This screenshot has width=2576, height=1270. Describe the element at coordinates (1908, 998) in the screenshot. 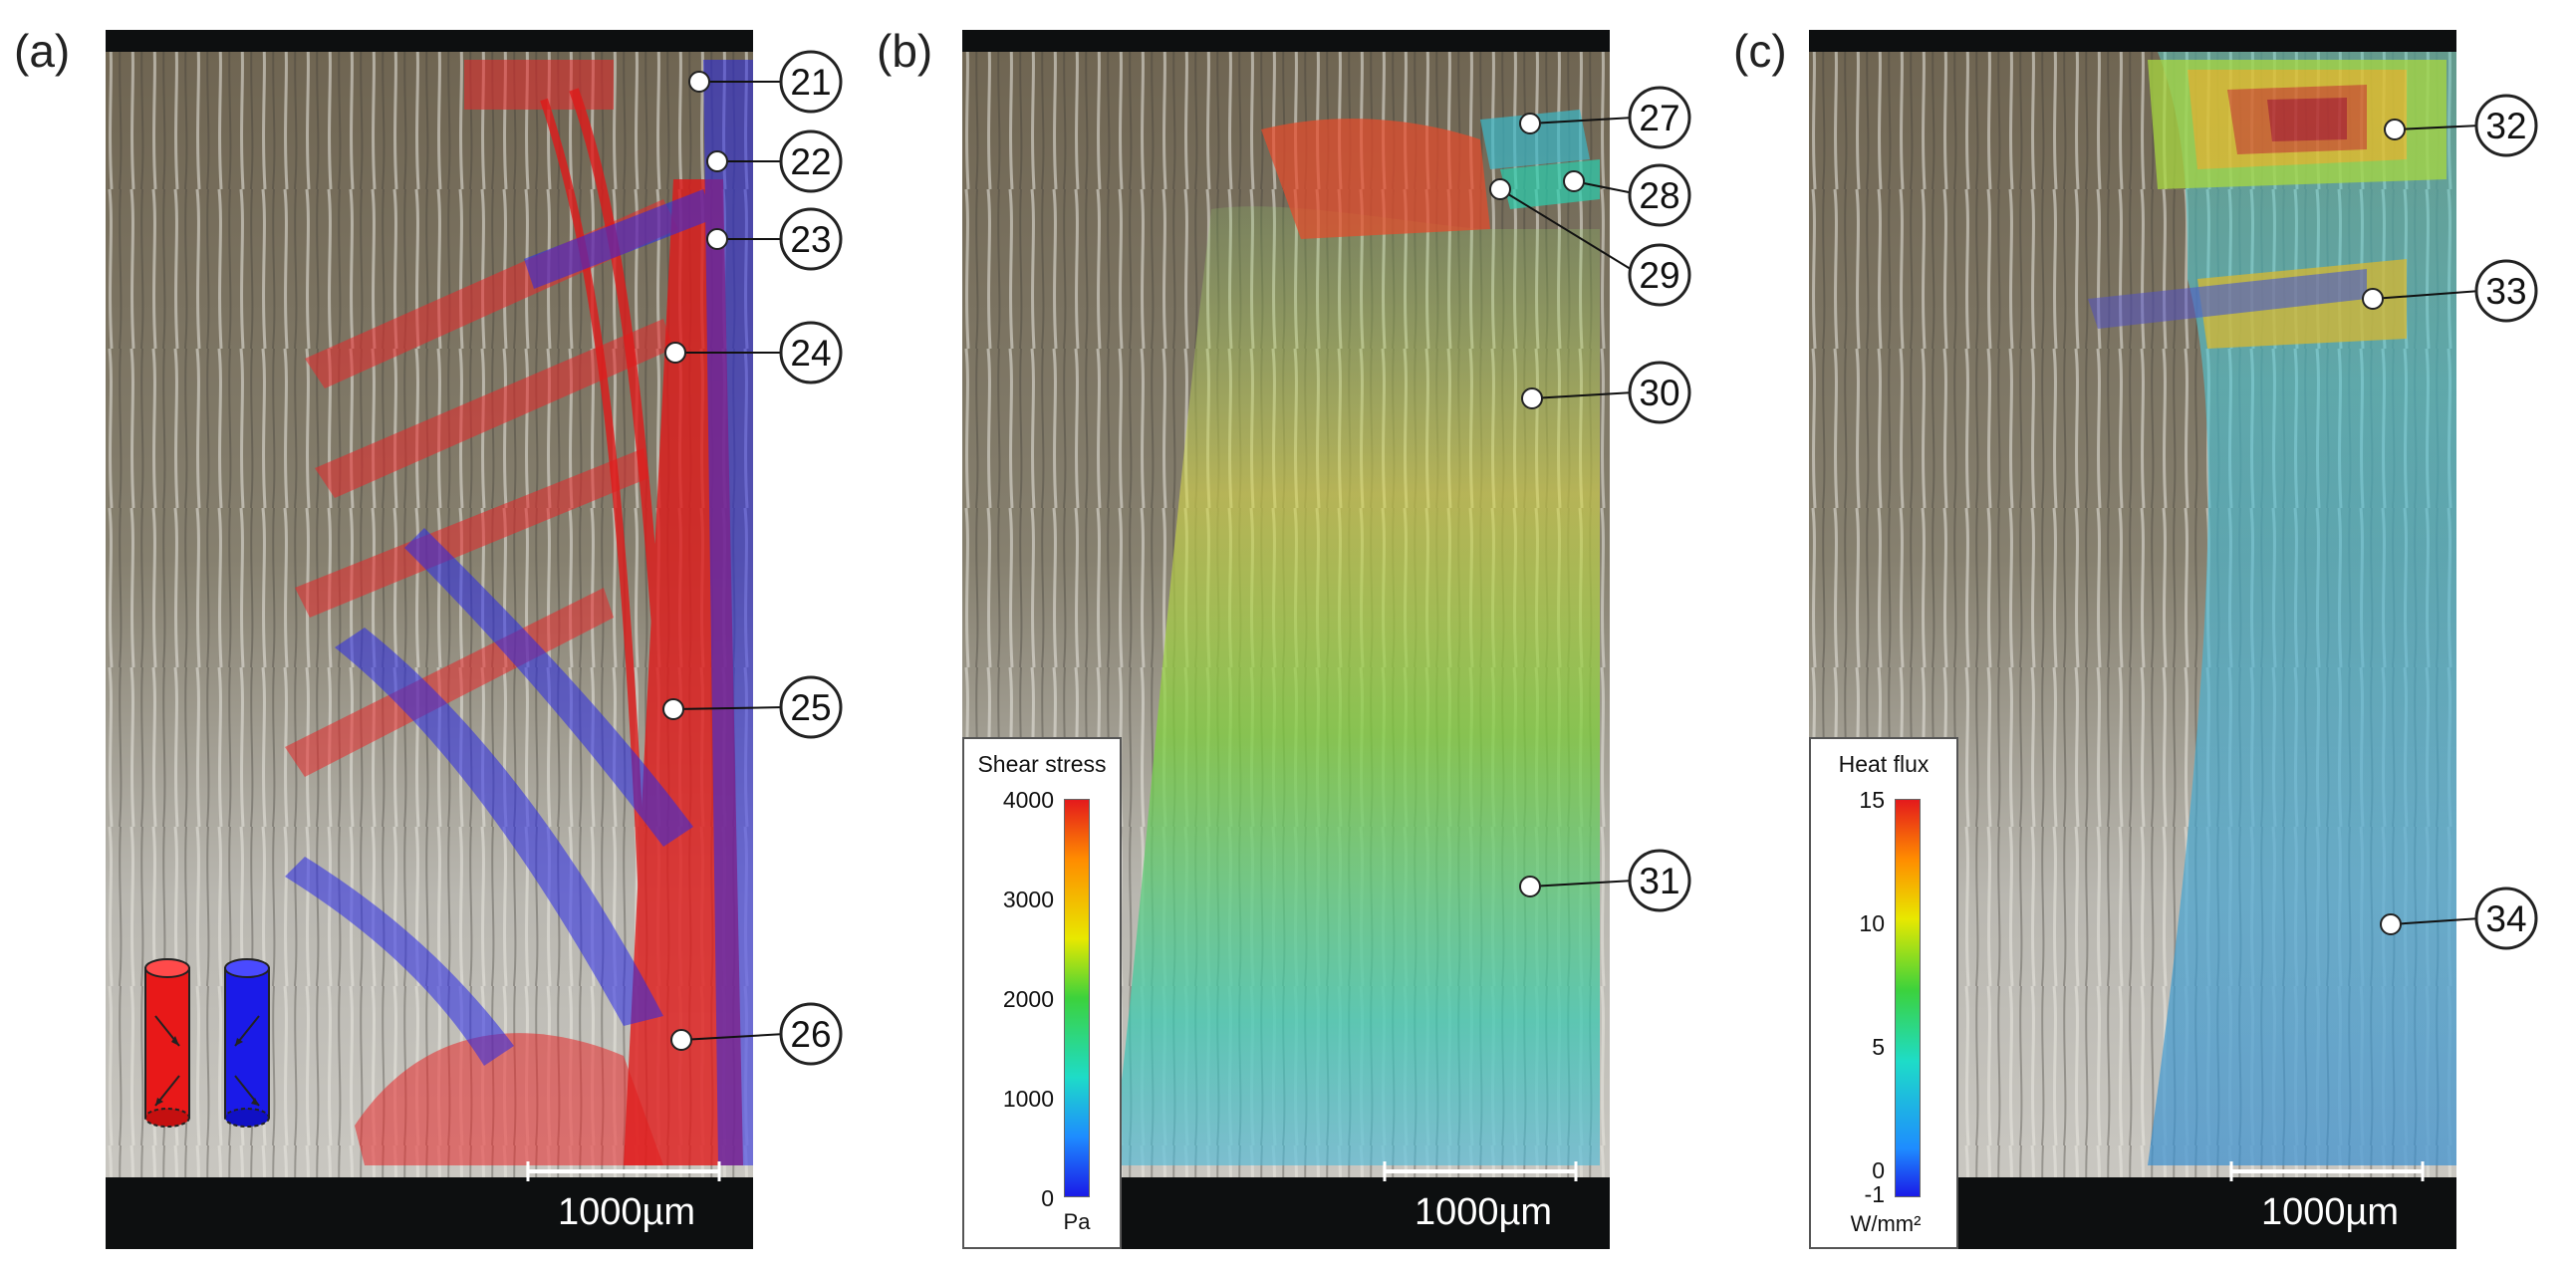

I see `heat-flux-colorbar` at that location.